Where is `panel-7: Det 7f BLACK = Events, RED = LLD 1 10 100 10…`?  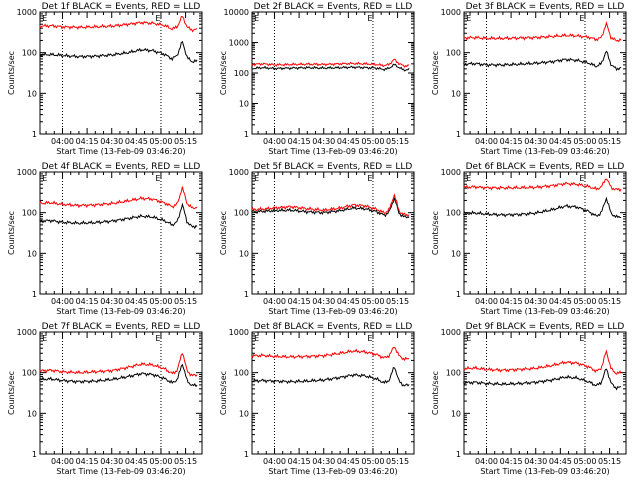
panel-7: Det 7f BLACK = Events, RED = LLD 1 10 100 10… is located at coordinates (105, 399).